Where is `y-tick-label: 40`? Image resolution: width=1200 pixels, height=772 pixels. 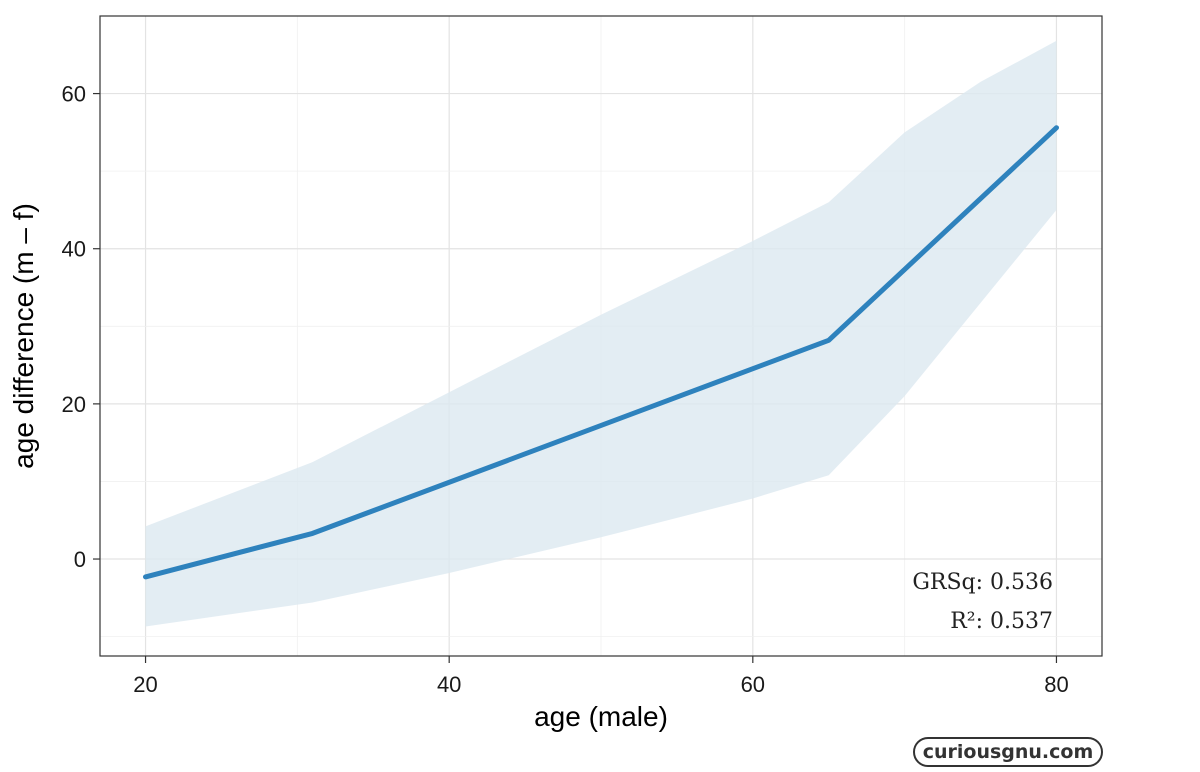
y-tick-label: 40 is located at coordinates (74, 249).